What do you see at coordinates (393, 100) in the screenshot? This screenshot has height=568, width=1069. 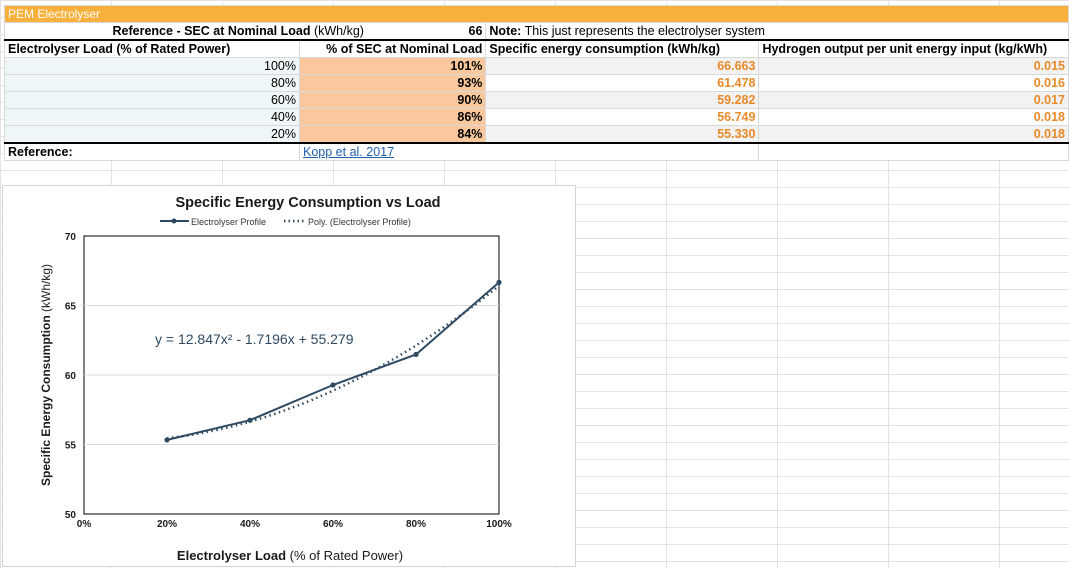 I see `cell-pct: 90%` at bounding box center [393, 100].